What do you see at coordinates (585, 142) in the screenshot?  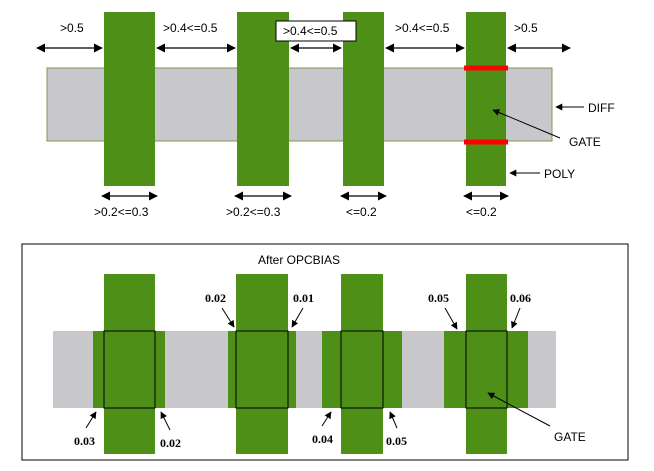 I see `gate-label-top: GATE` at bounding box center [585, 142].